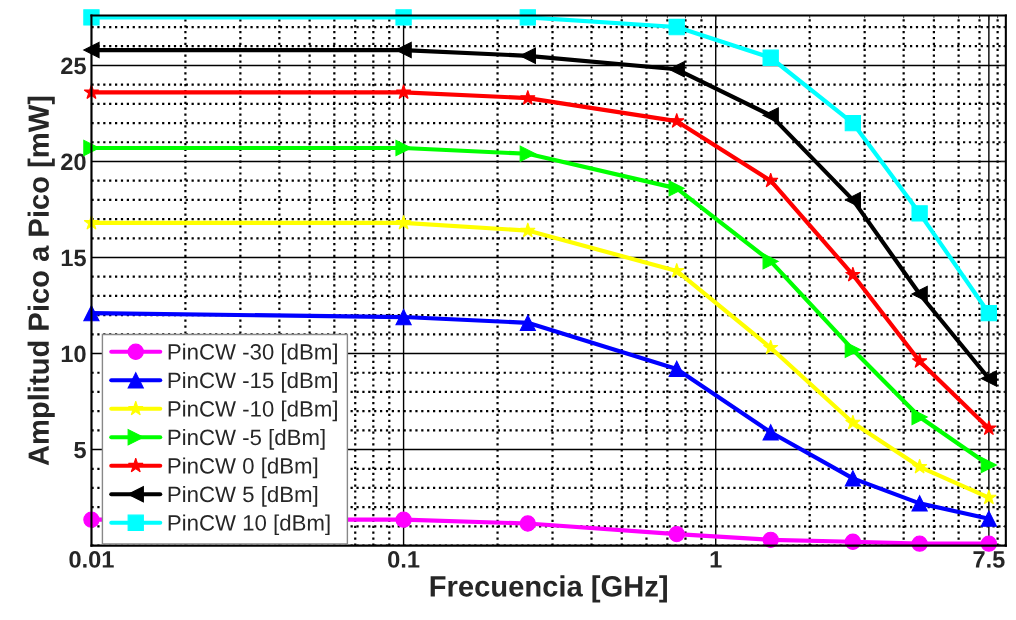 The height and width of the screenshot is (620, 1016). What do you see at coordinates (41, 281) in the screenshot?
I see `y-axis-title: Amplitud Pico a Pico [mW]` at bounding box center [41, 281].